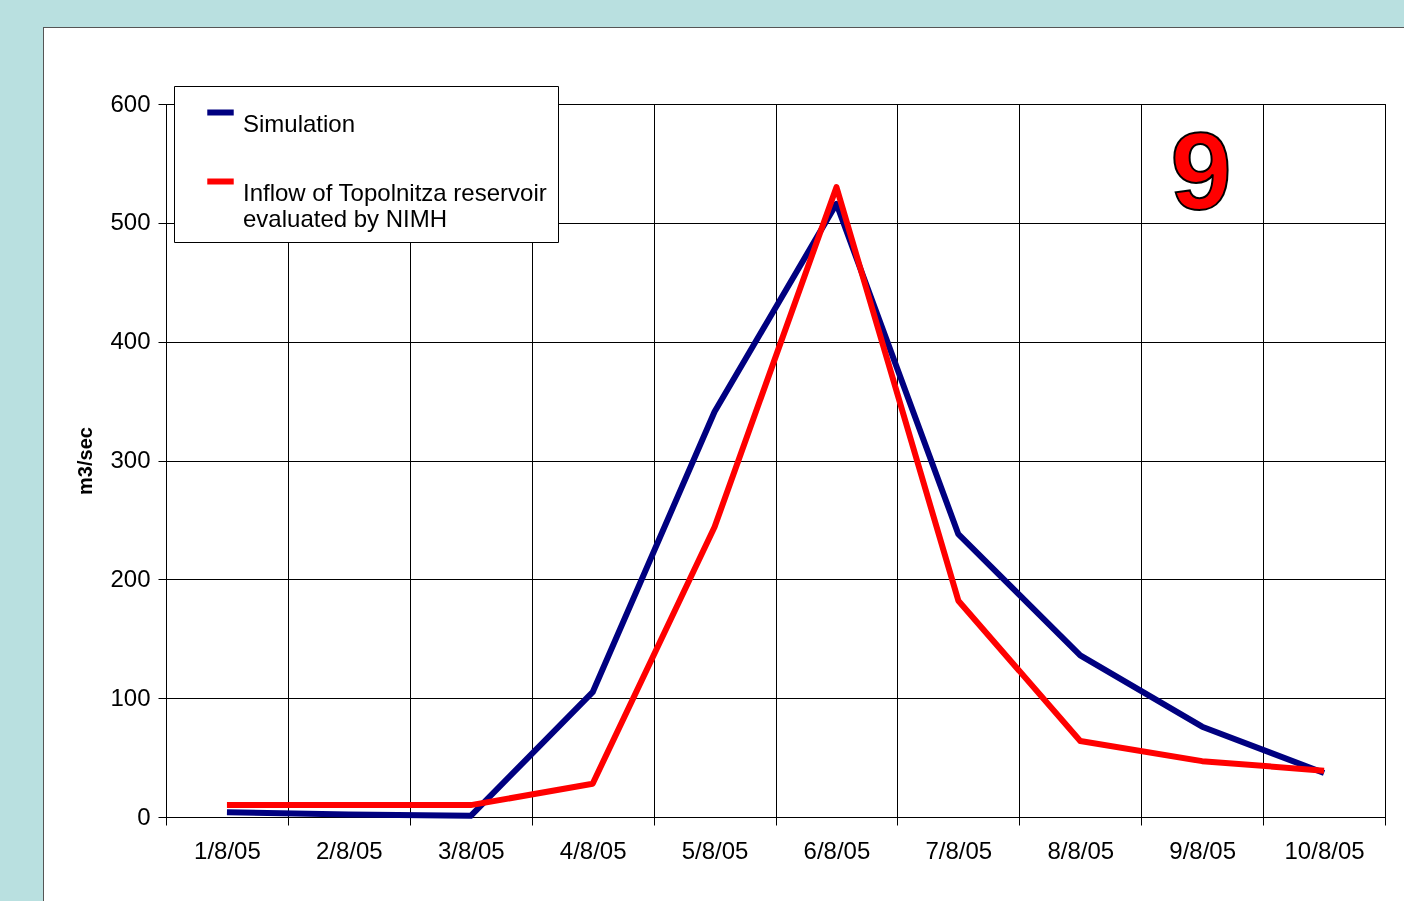 The width and height of the screenshot is (1404, 901). Describe the element at coordinates (130, 459) in the screenshot. I see `y-tick-label: 300` at that location.